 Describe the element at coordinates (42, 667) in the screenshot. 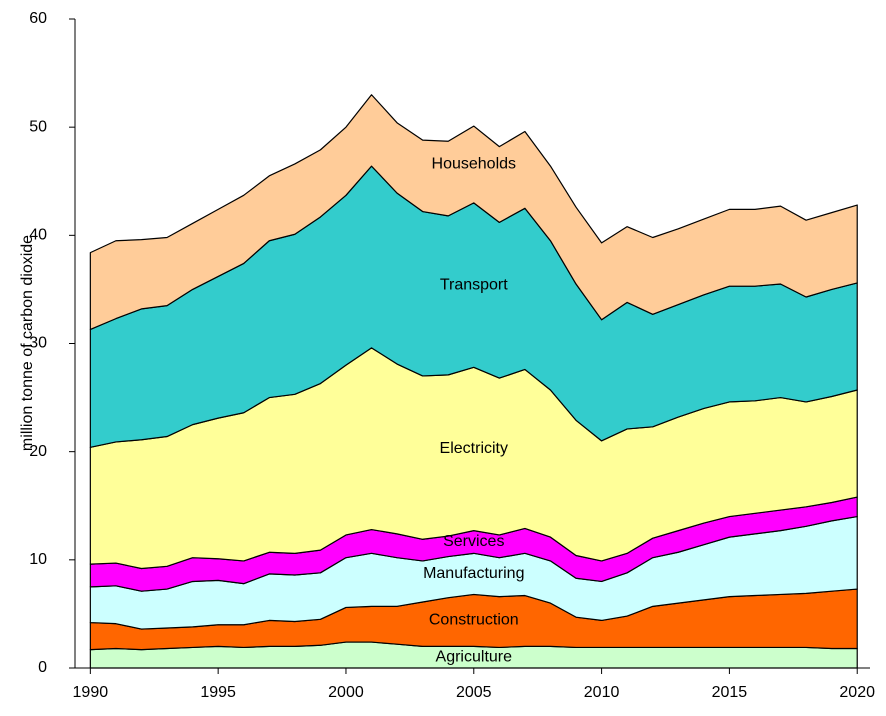

I see `y-tick-label: 0` at that location.